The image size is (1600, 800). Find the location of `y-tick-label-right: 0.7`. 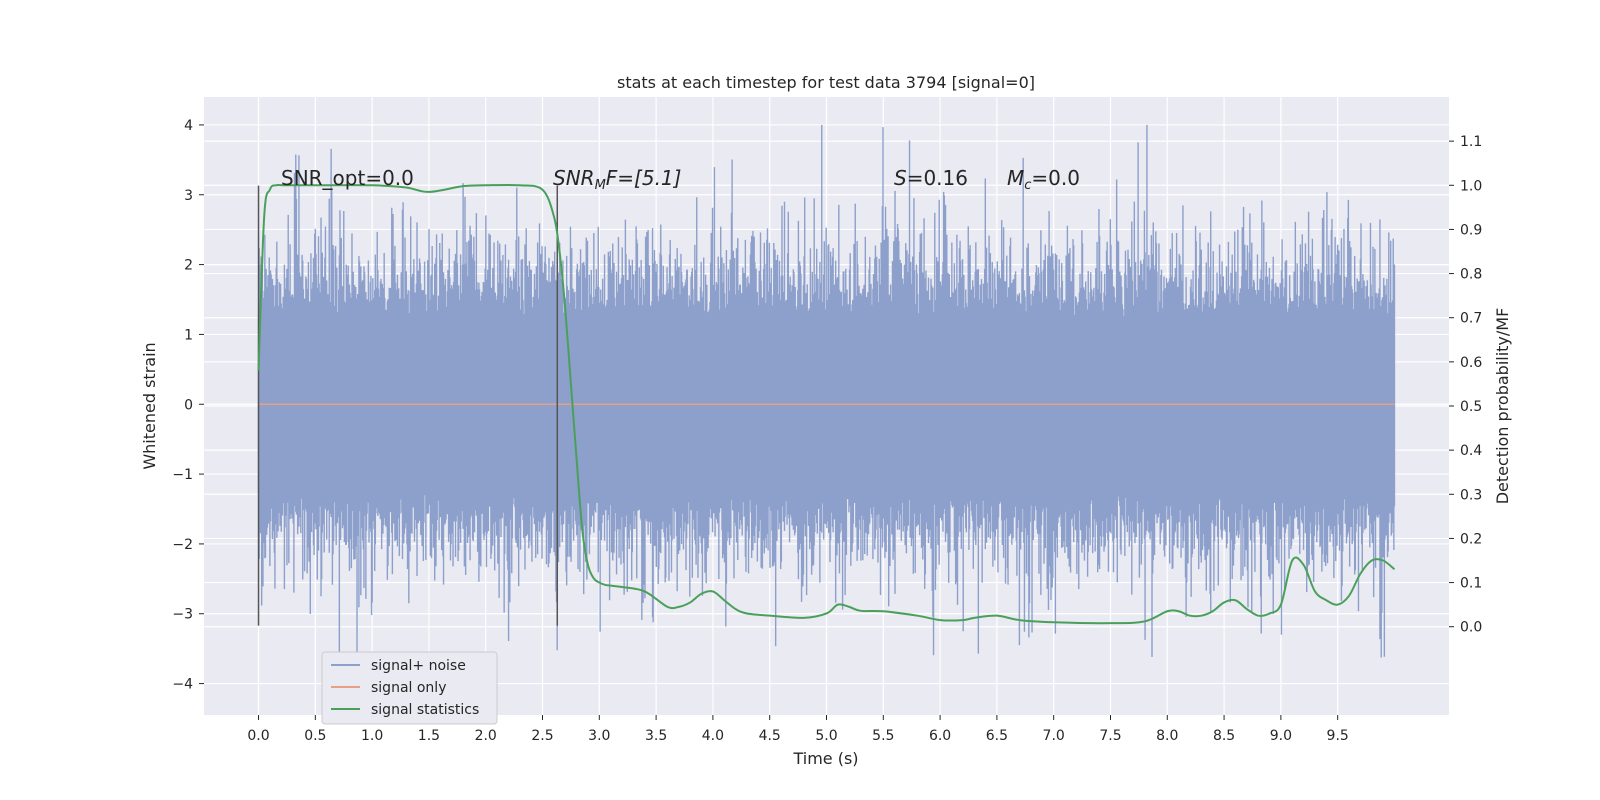

y-tick-label-right: 0.7 is located at coordinates (1471, 319).